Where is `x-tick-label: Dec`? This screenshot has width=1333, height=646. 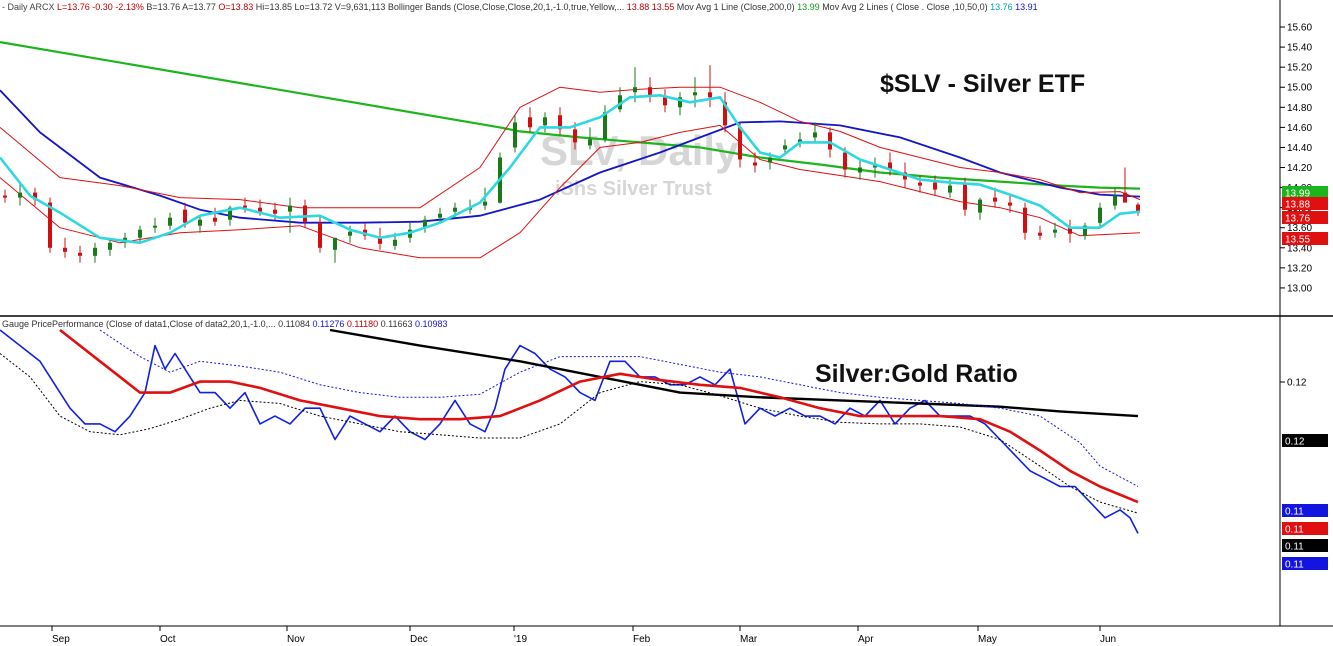
x-tick-label: Dec is located at coordinates (419, 639).